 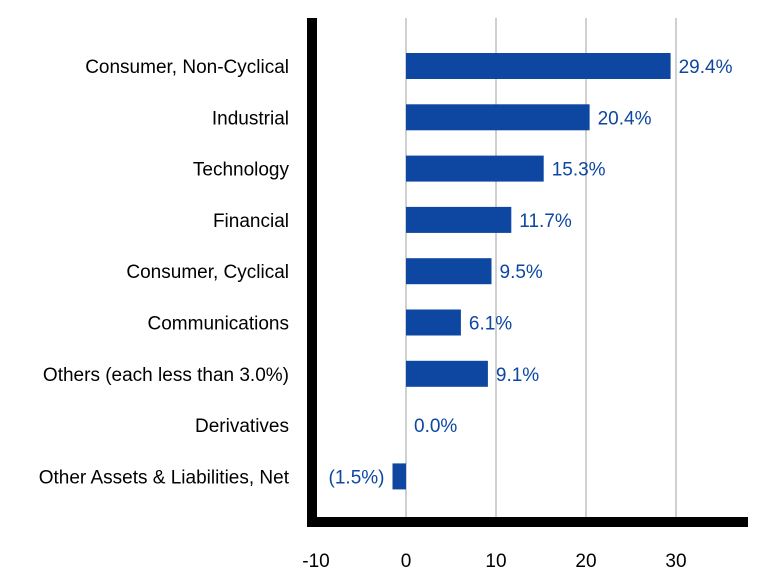 What do you see at coordinates (675, 561) in the screenshot?
I see `x-tick-label-4: 30` at bounding box center [675, 561].